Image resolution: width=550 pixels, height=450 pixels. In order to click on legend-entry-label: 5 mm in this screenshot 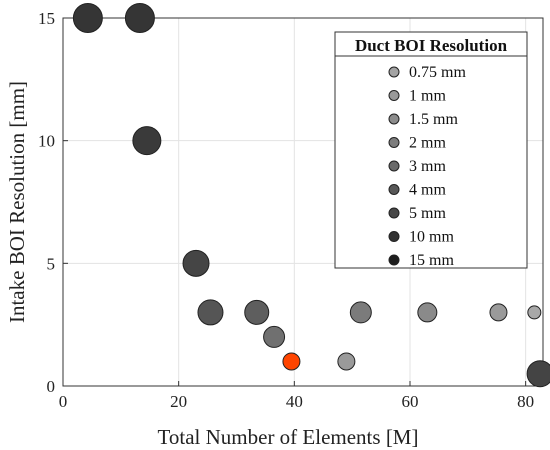, I will do `click(427, 213)`.